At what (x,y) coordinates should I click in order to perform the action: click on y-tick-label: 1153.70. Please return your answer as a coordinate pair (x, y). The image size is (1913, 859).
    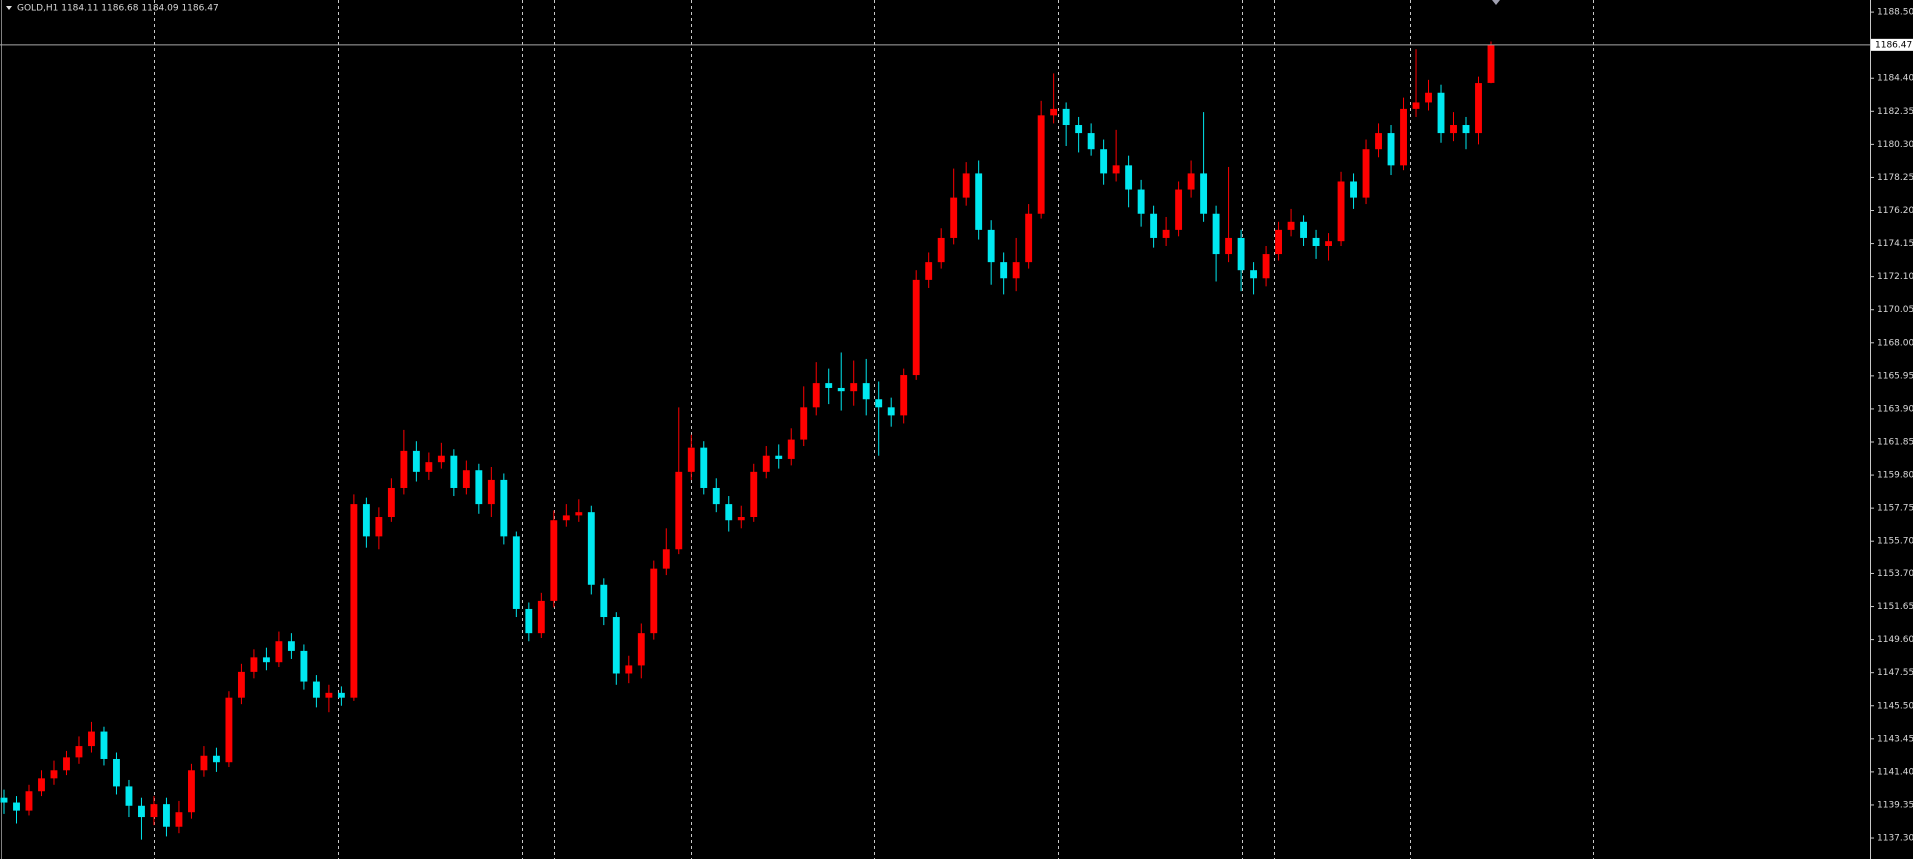
    Looking at the image, I should click on (1895, 574).